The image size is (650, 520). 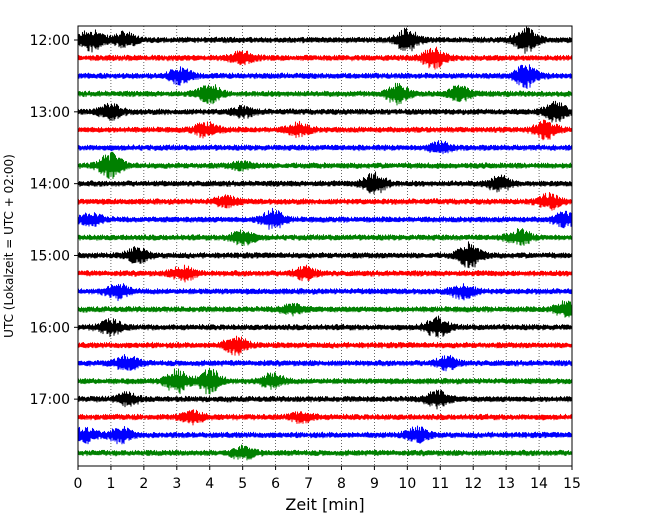 What do you see at coordinates (54, 220) in the screenshot?
I see `y-axis-ticks: 12:00 13:00 14:00 15:00 16:00 17:00` at bounding box center [54, 220].